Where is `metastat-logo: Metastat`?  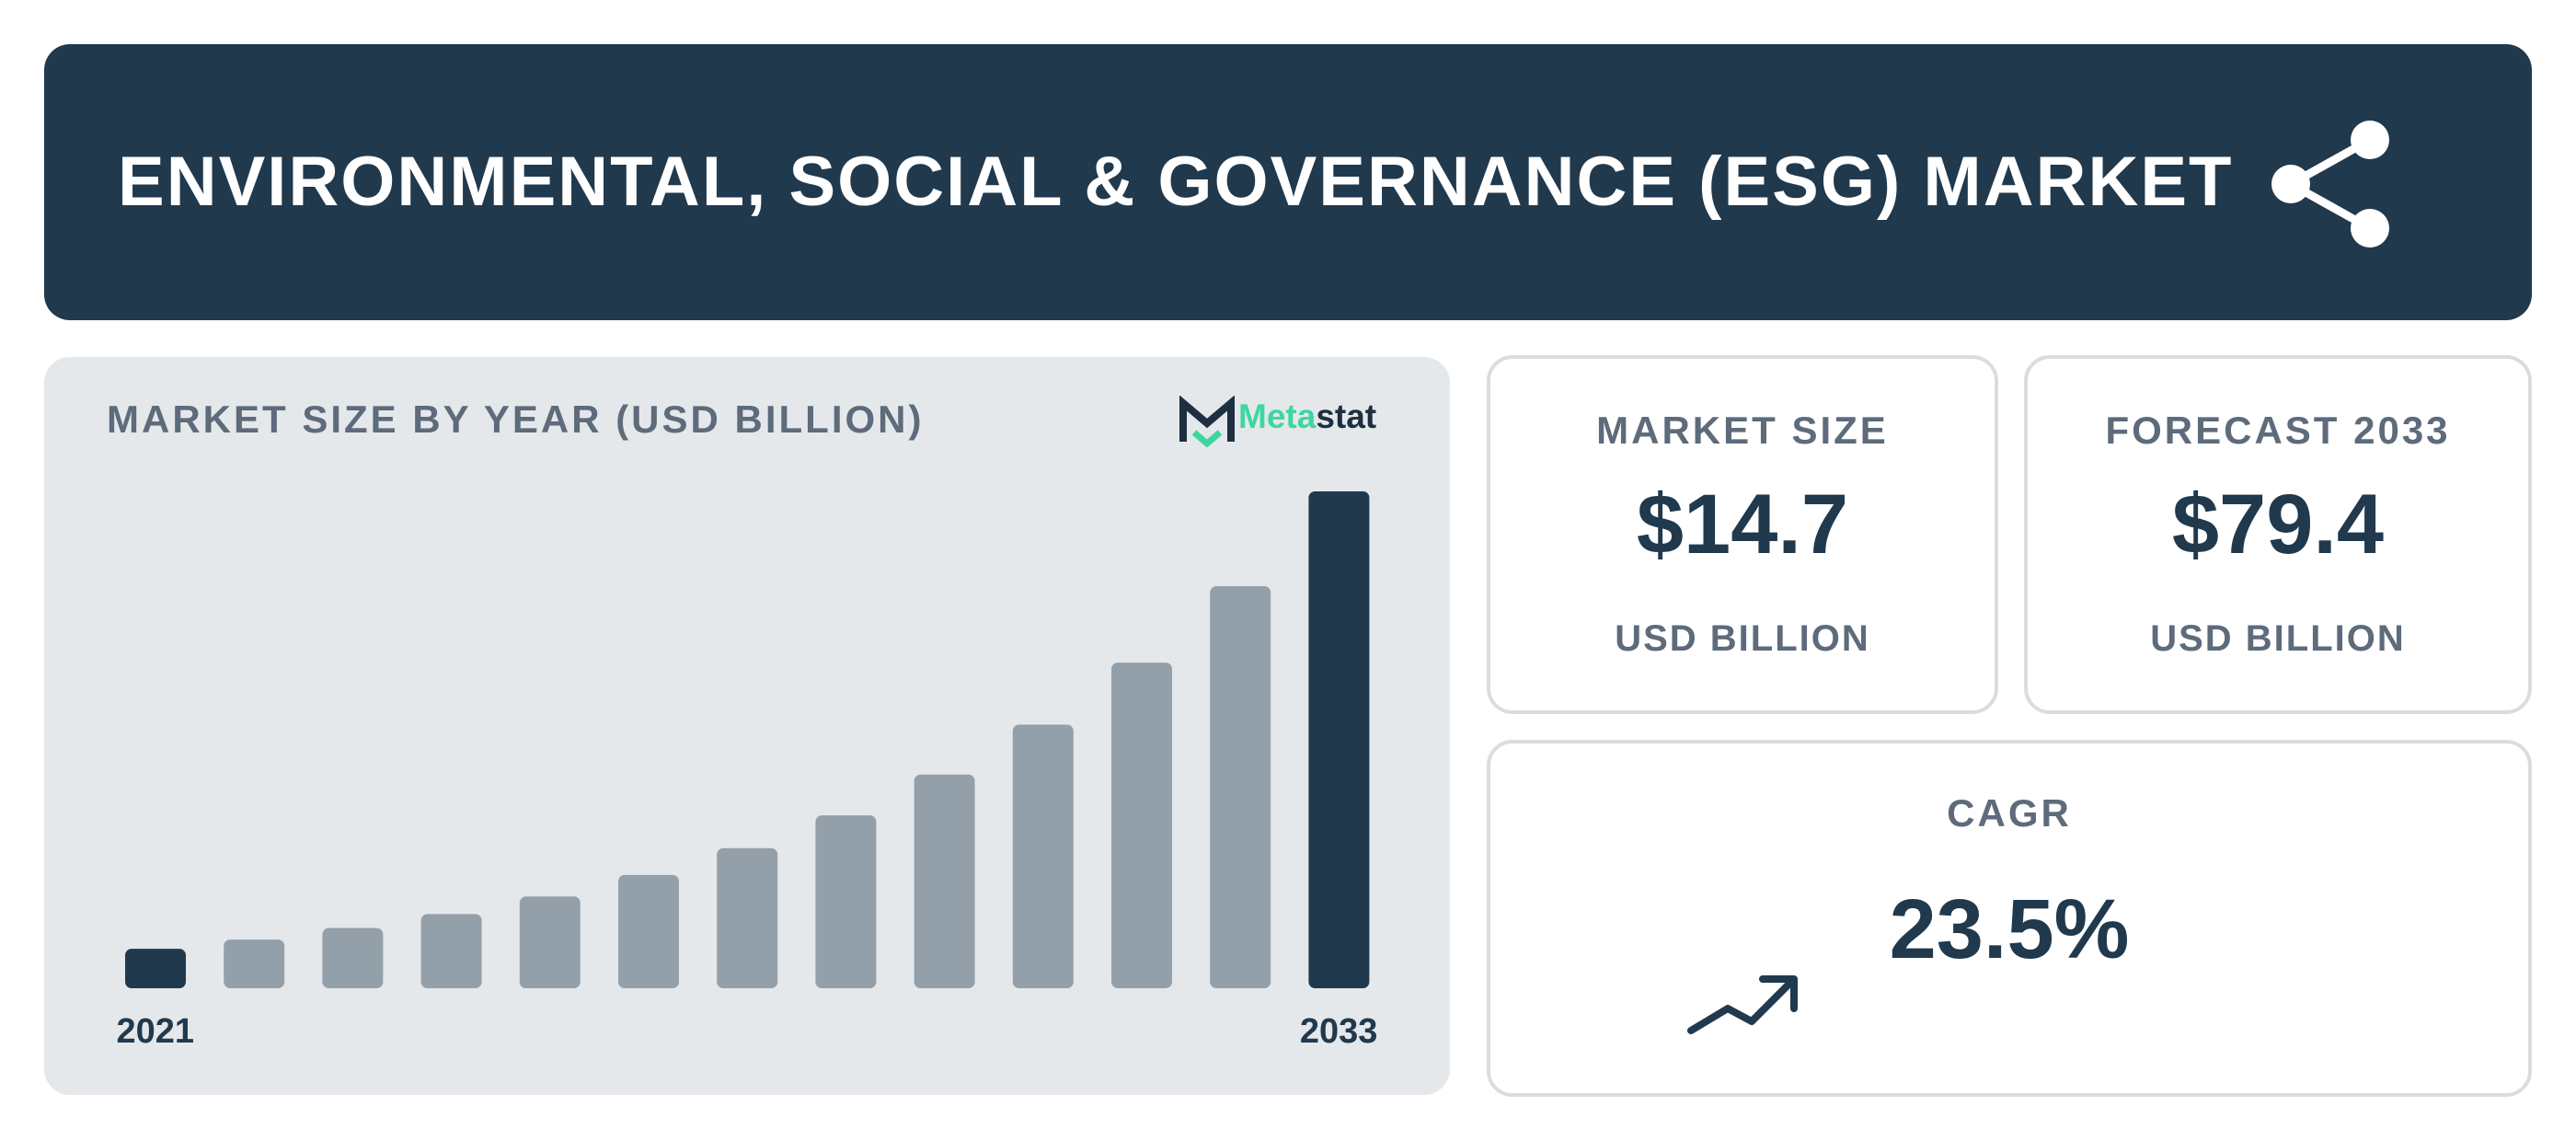
metastat-logo: Metastat is located at coordinates (1297, 422).